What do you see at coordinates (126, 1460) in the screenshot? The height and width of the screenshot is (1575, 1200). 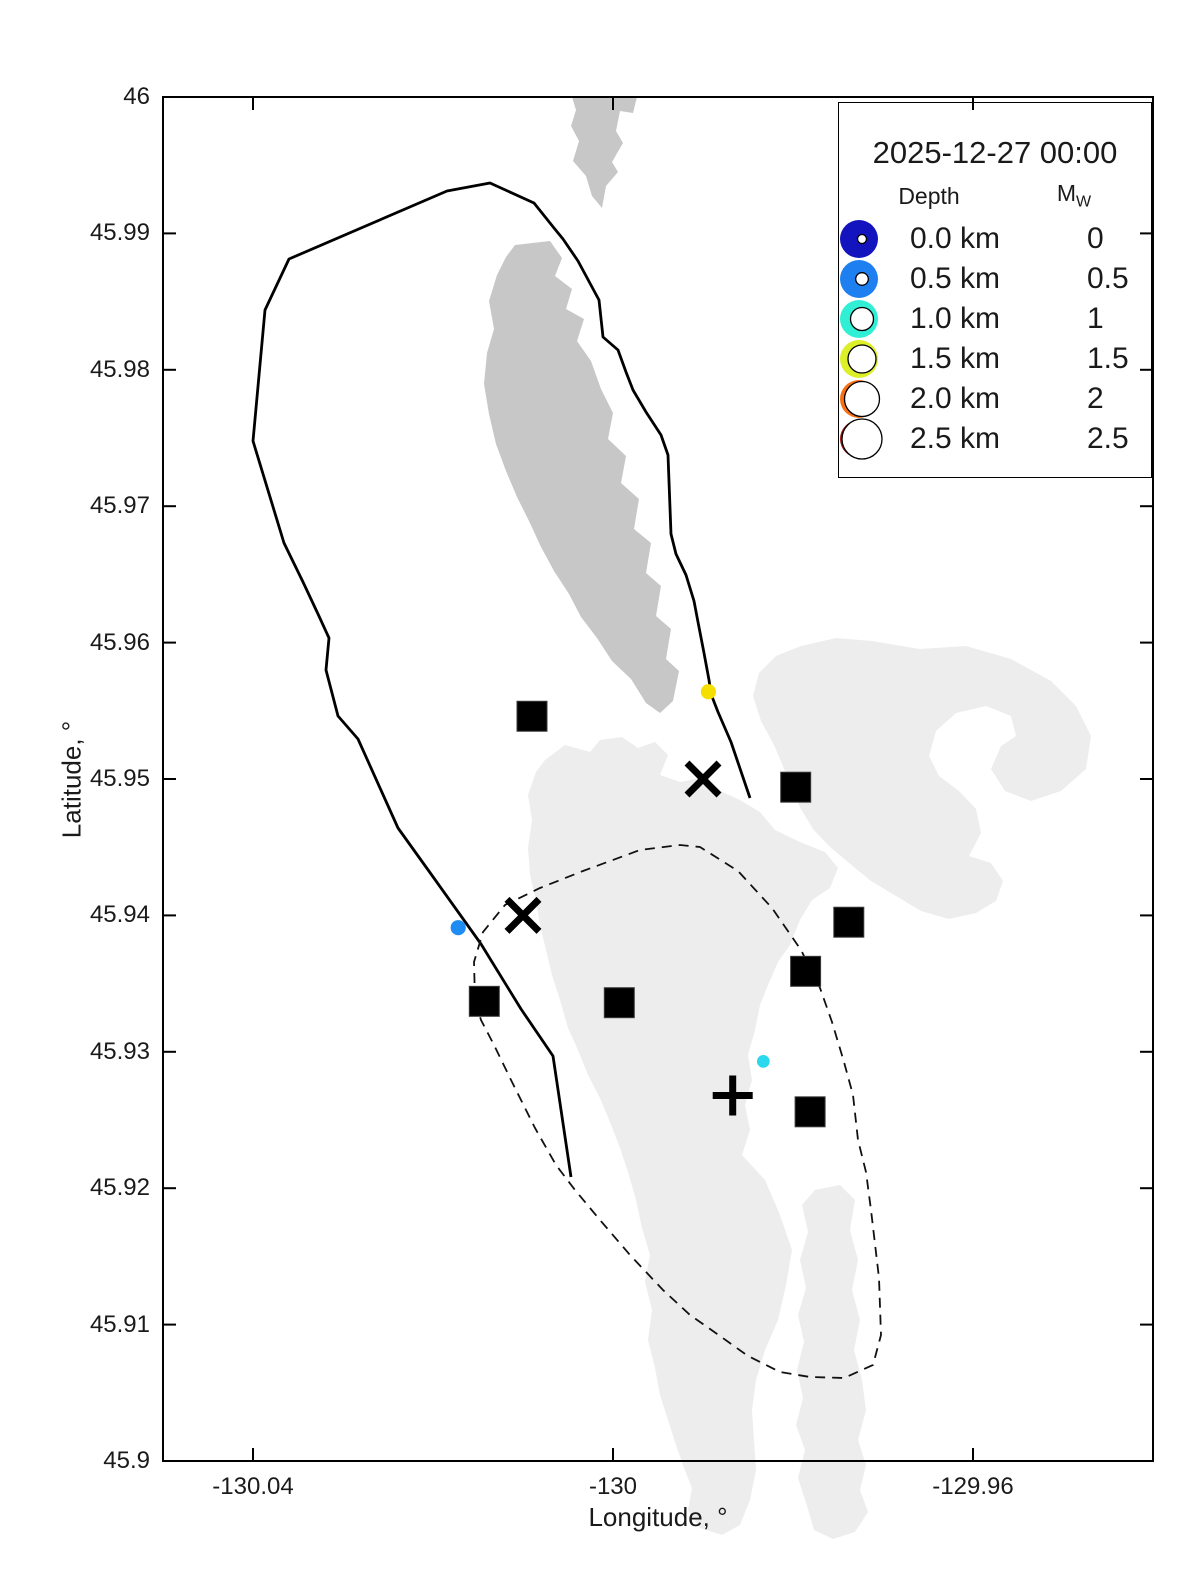 I see `y-tick-label: 45.9` at bounding box center [126, 1460].